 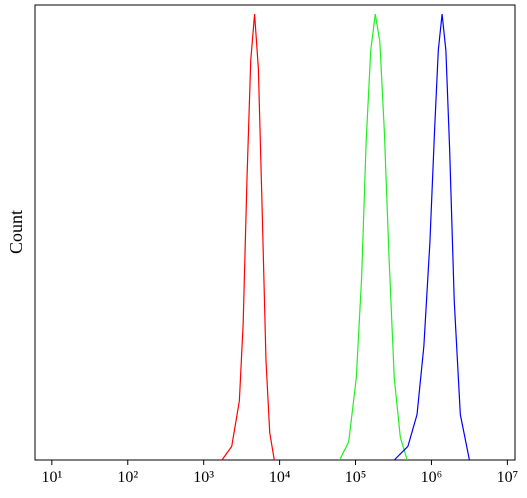 What do you see at coordinates (203, 477) in the screenshot?
I see `x-tick-label: 10³` at bounding box center [203, 477].